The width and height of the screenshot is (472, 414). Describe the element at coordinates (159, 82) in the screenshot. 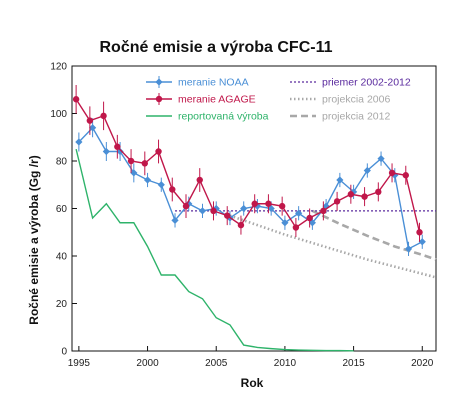

I see `legend-marker-noaa` at that location.